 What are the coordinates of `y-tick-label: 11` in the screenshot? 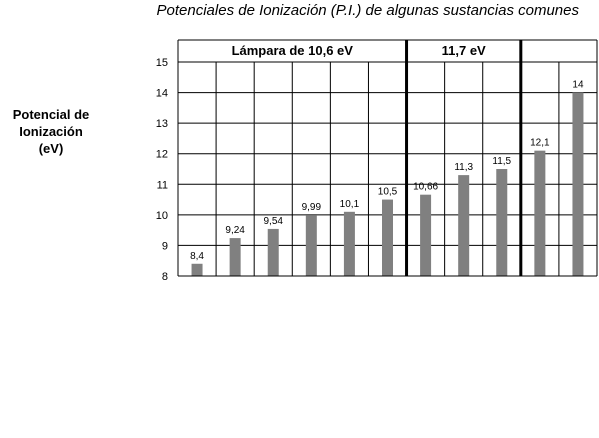 It's located at (162, 185).